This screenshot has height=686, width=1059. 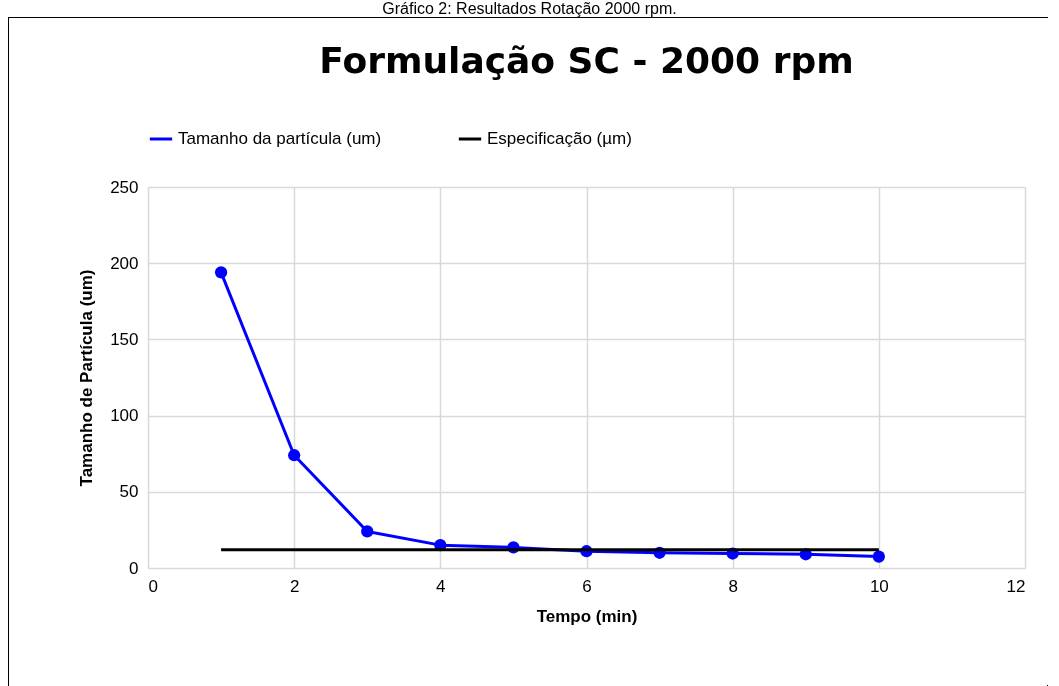 I want to click on y-tick-label: 100, so click(x=124, y=416).